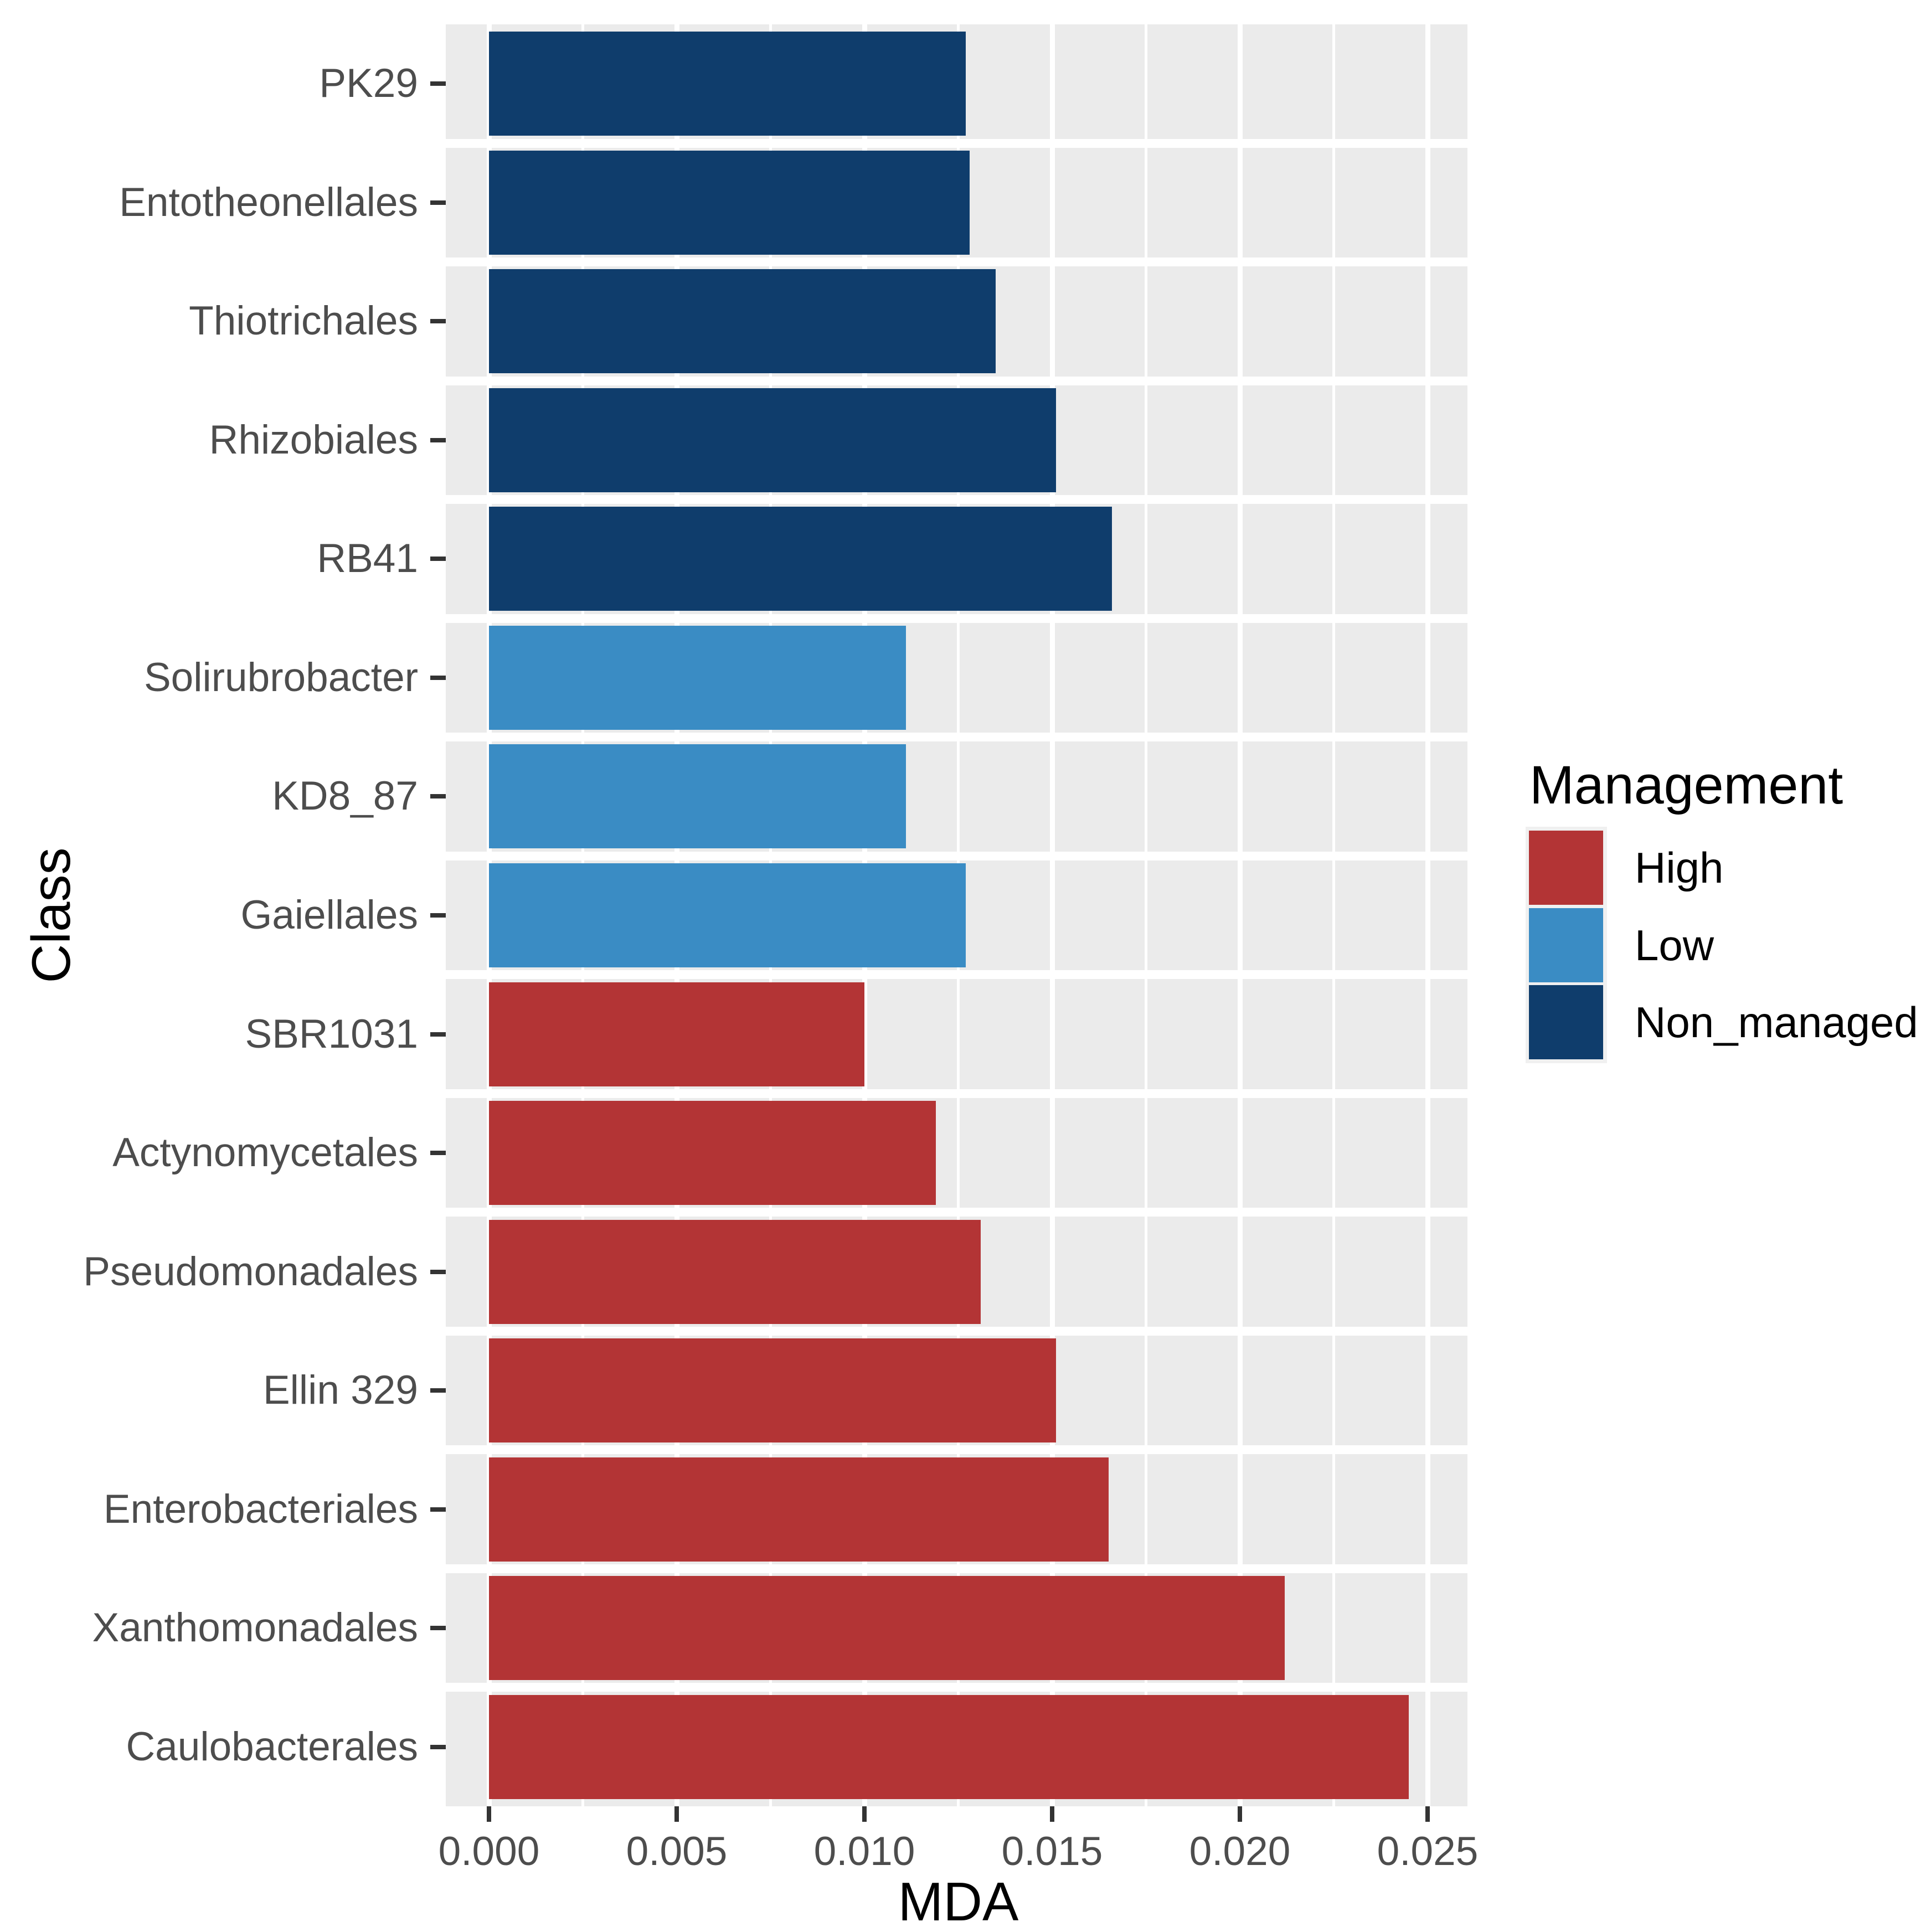  I want to click on bar-sbr1031, so click(676, 1034).